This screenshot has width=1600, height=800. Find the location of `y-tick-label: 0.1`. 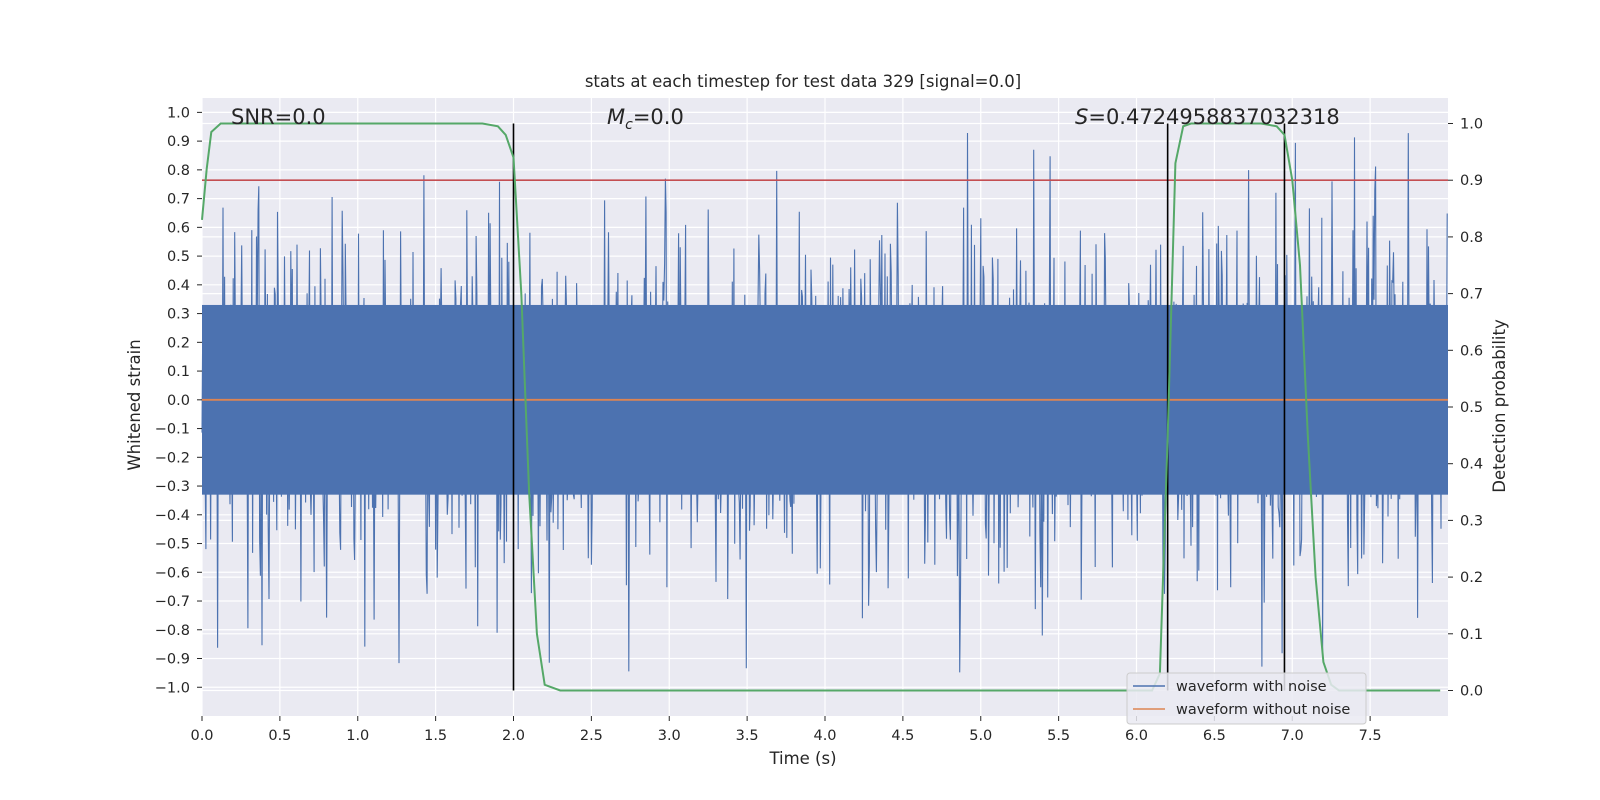

y-tick-label: 0.1 is located at coordinates (178, 372).